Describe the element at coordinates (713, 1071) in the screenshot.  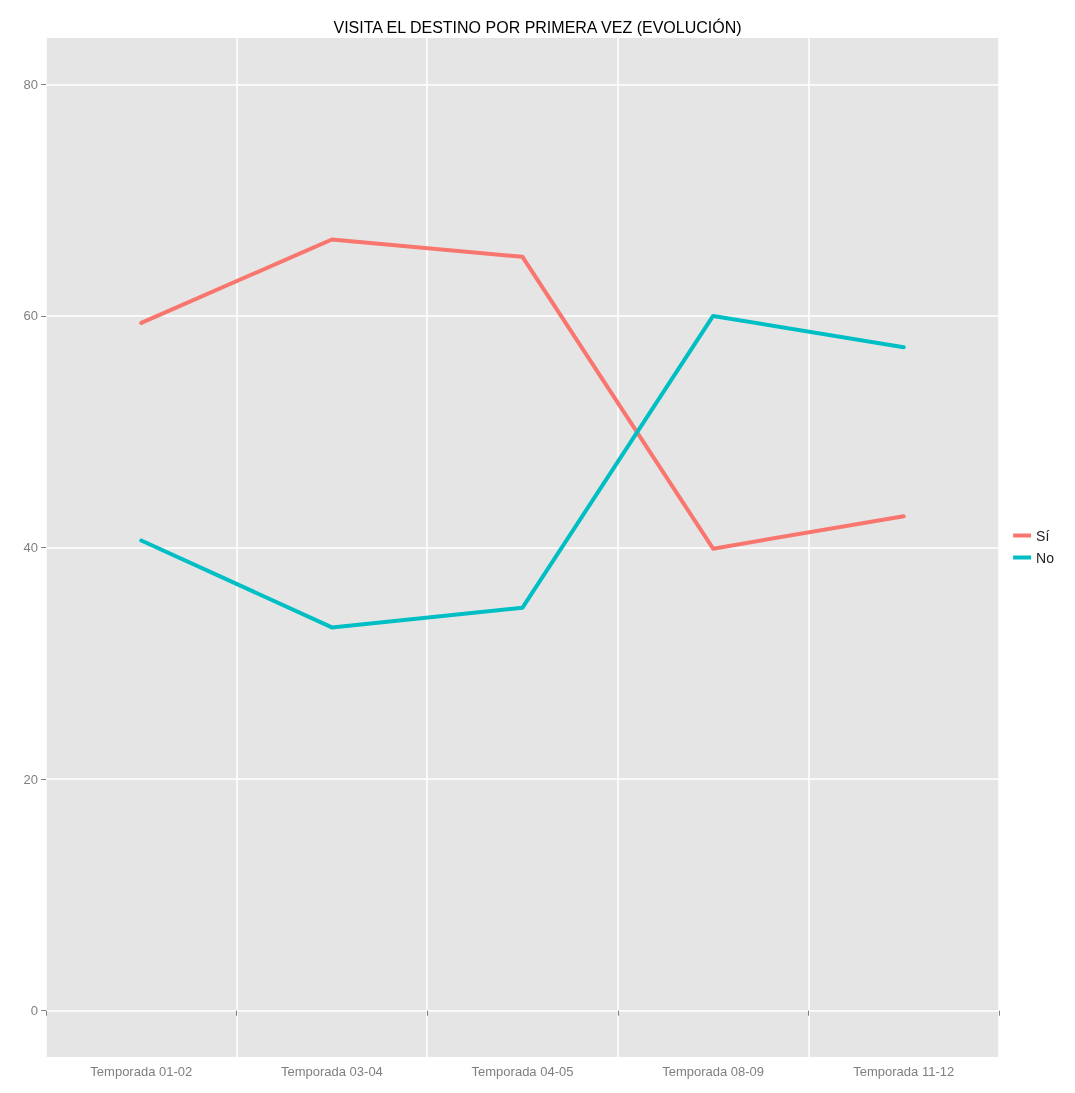
I see `x-tick-label: Temporada 08-09` at that location.